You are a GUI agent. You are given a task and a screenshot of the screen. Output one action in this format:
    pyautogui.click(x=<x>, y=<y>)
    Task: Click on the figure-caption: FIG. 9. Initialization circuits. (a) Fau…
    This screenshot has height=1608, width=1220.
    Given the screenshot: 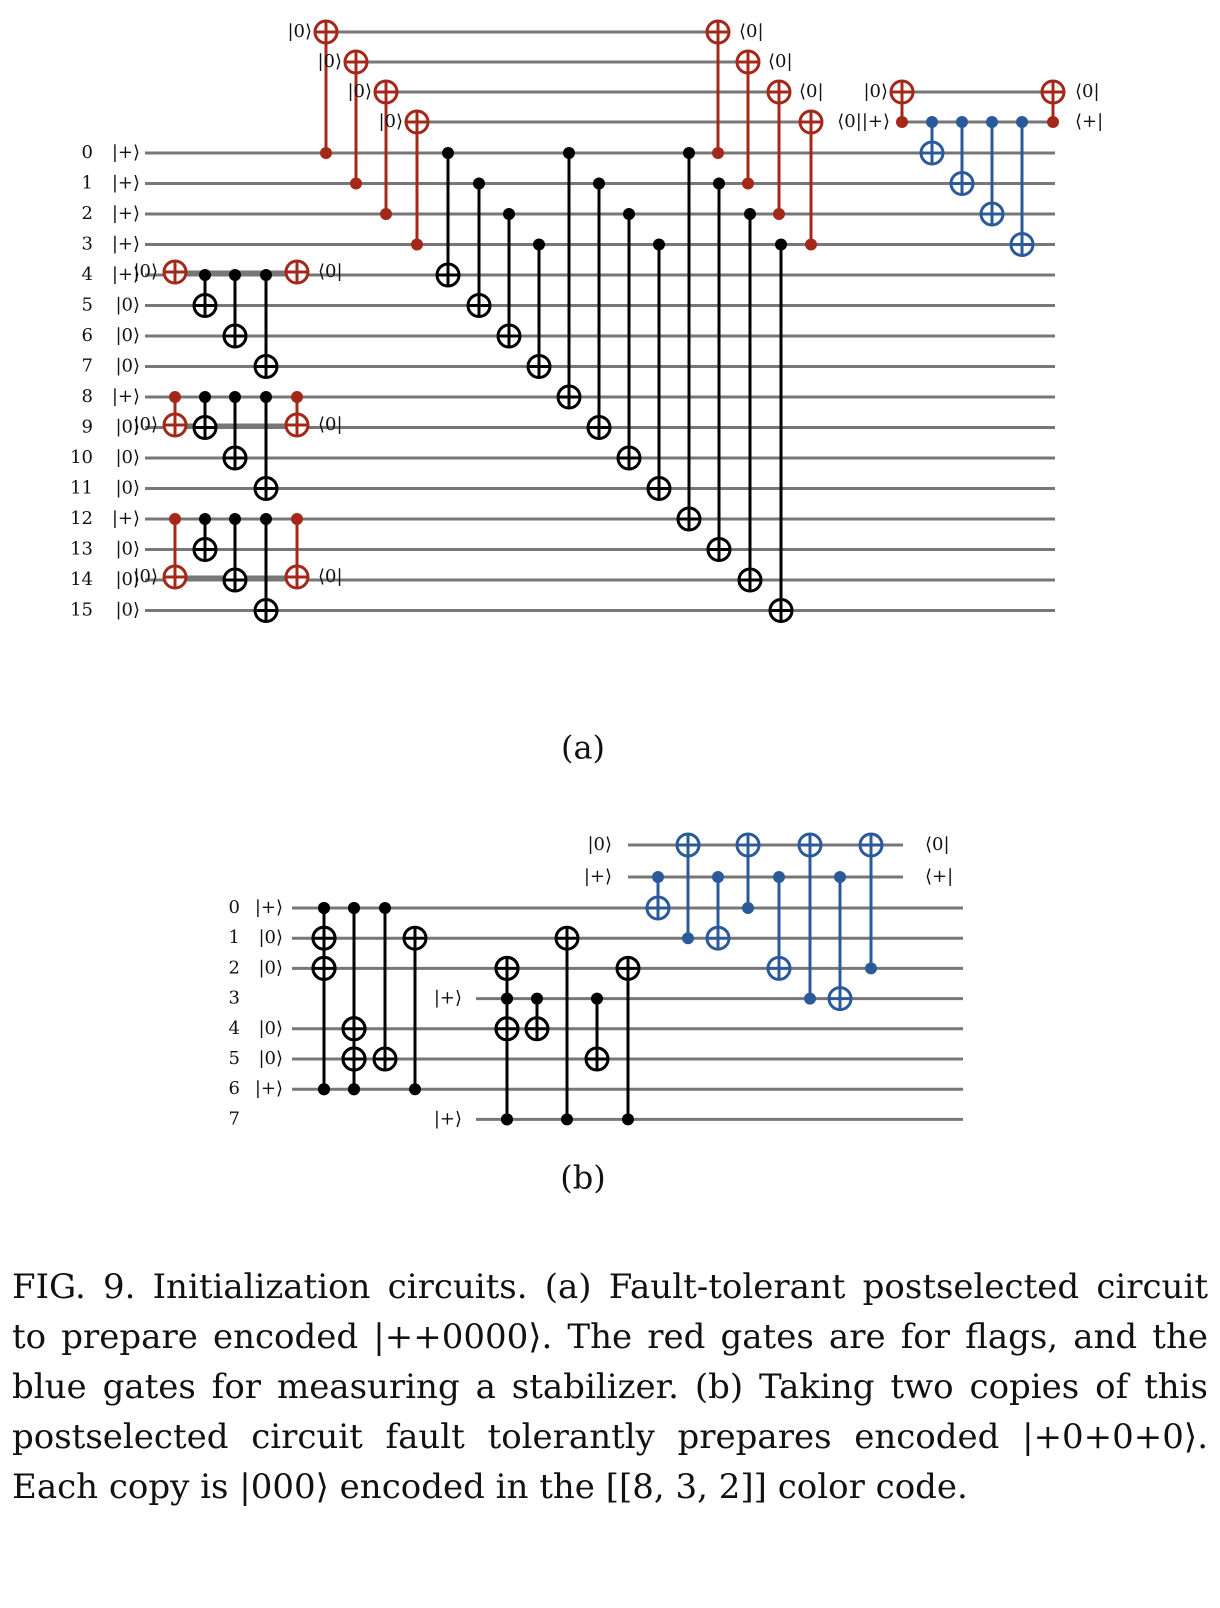 What is the action you would take?
    pyautogui.click(x=610, y=1387)
    